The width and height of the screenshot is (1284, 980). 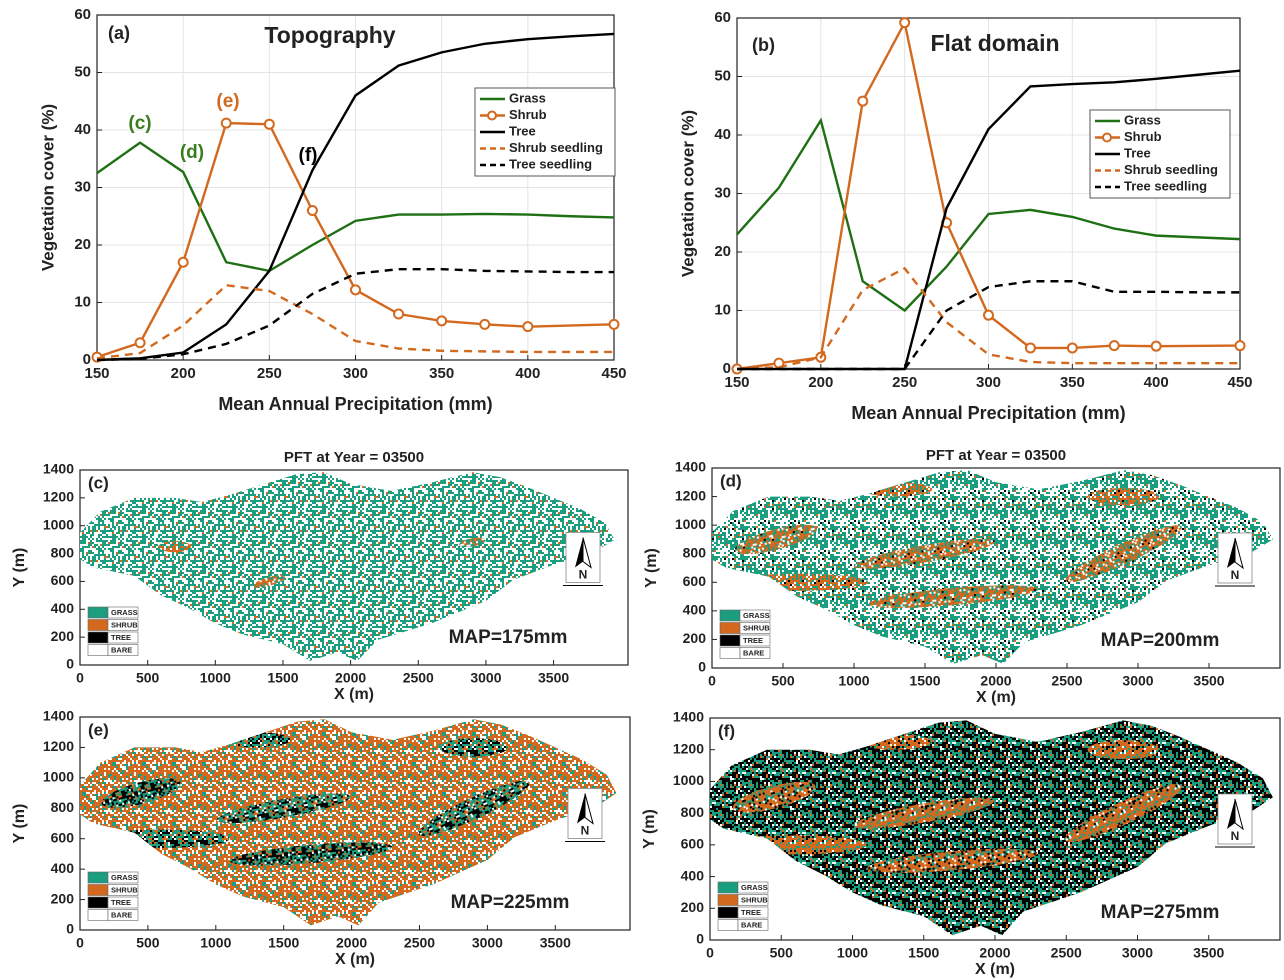 What do you see at coordinates (183, 373) in the screenshot?
I see `x-tick-label: 200` at bounding box center [183, 373].